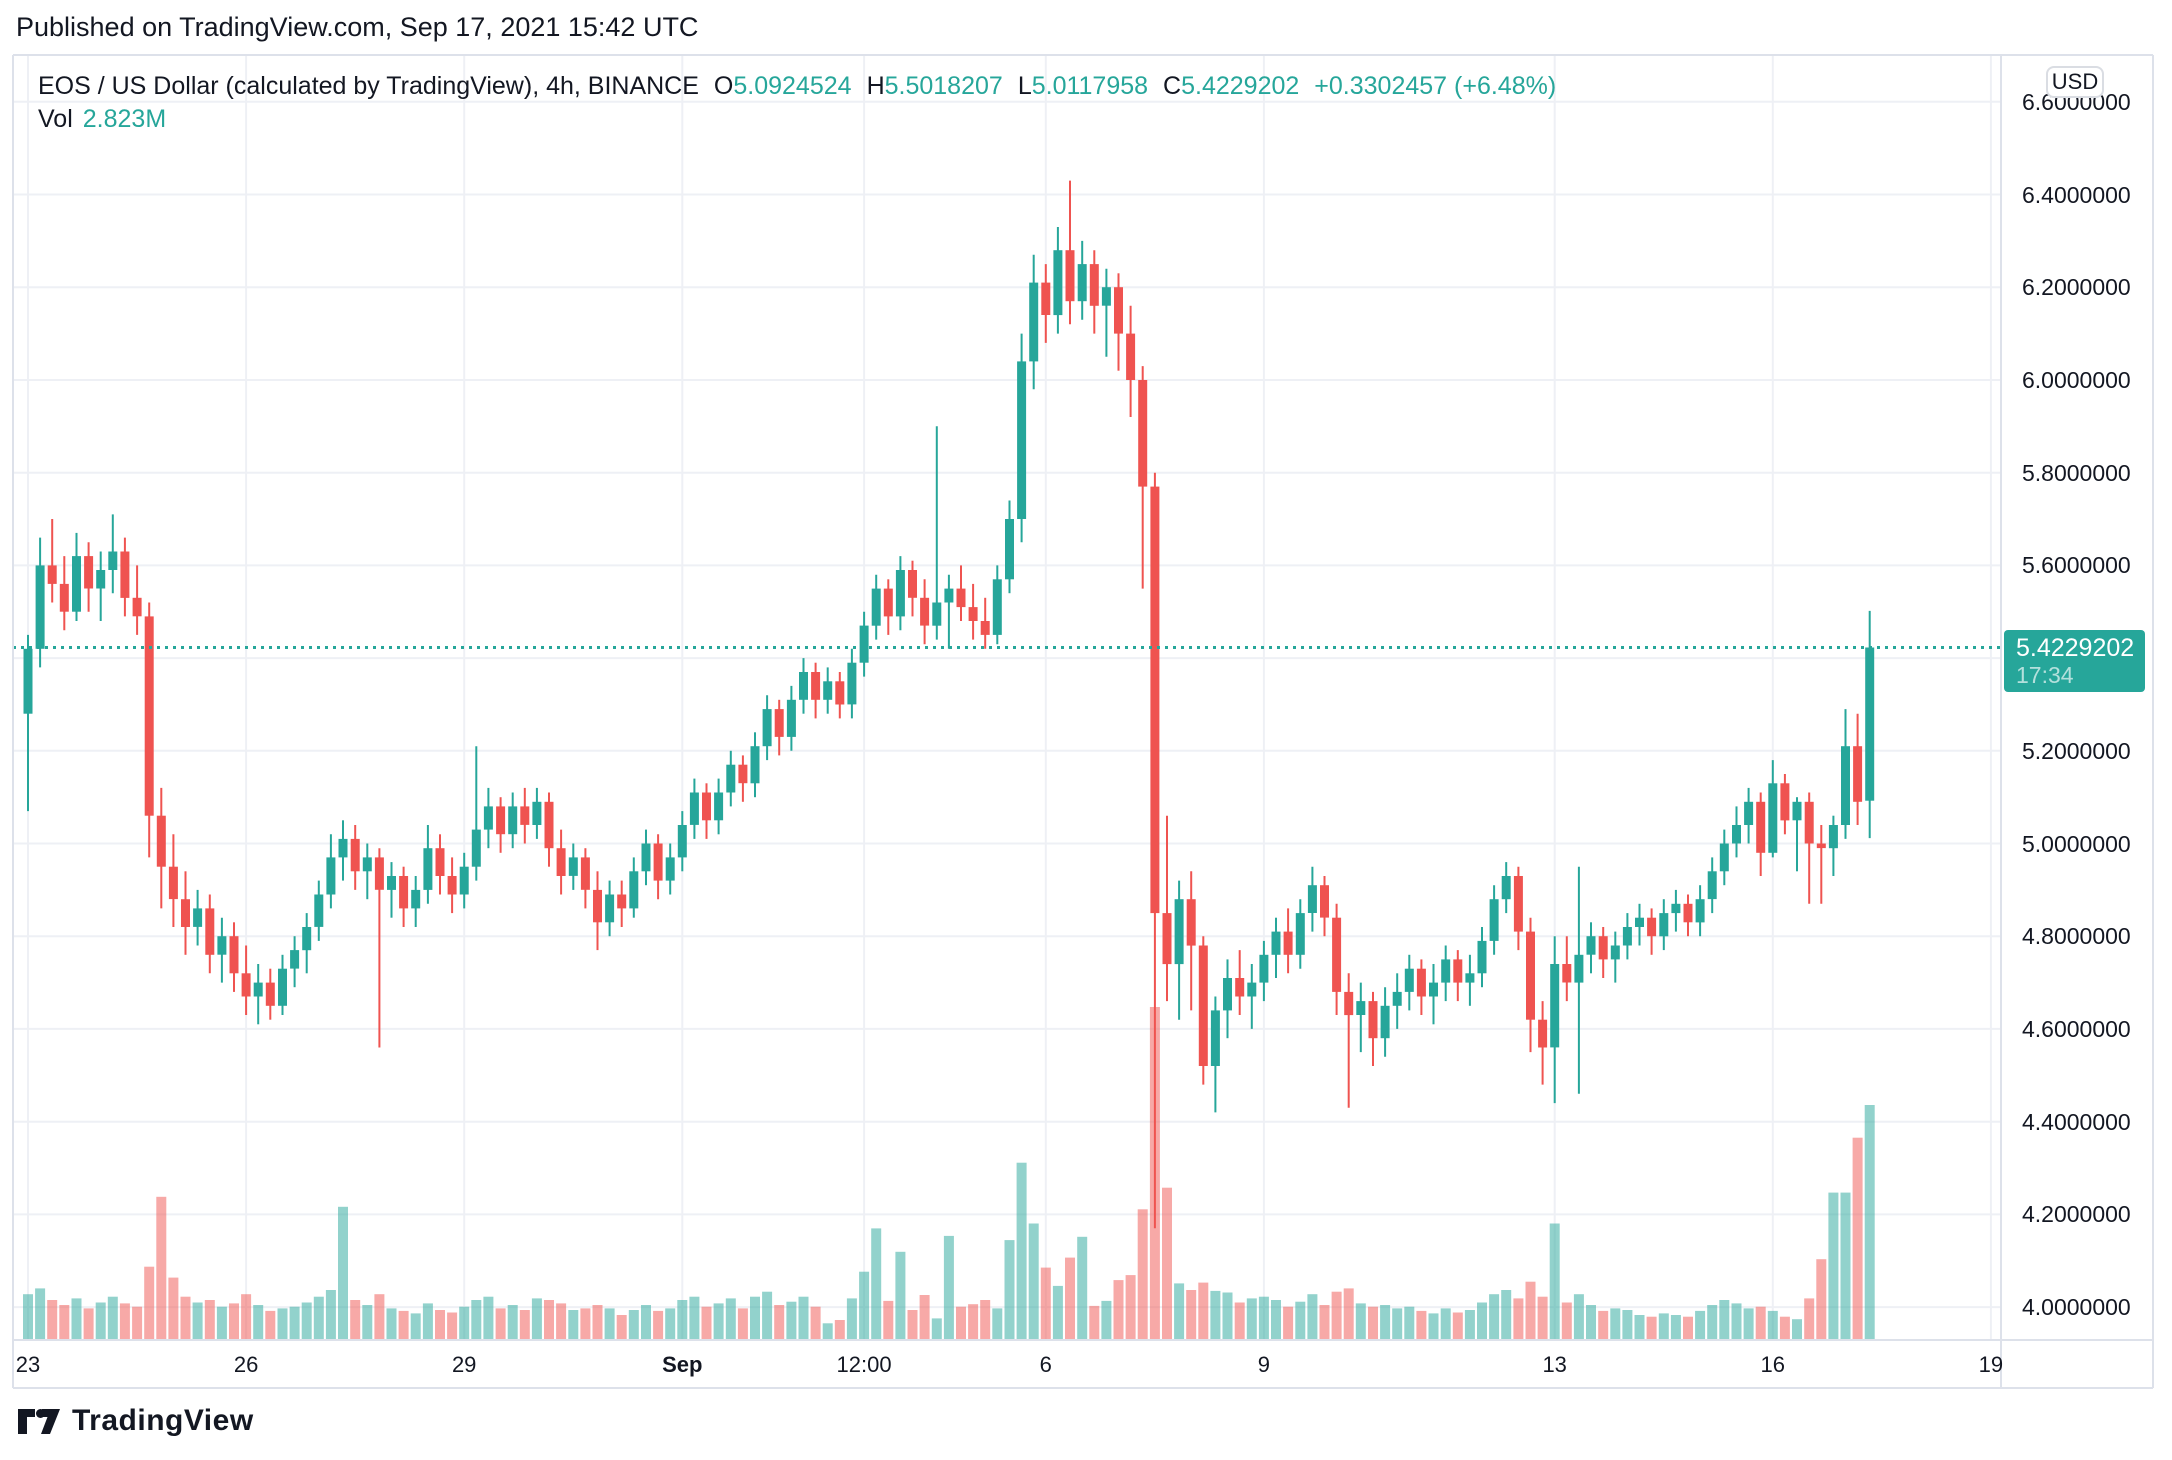  What do you see at coordinates (2076, 1028) in the screenshot?
I see `price-tick-label: 4.6000000` at bounding box center [2076, 1028].